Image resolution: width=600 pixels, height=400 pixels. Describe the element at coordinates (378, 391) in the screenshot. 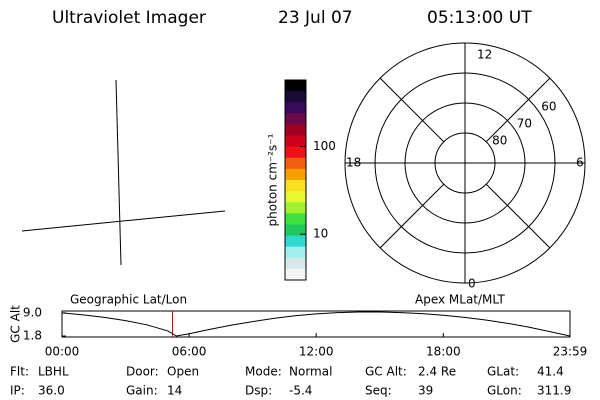

I see `info-label: Seq:` at that location.